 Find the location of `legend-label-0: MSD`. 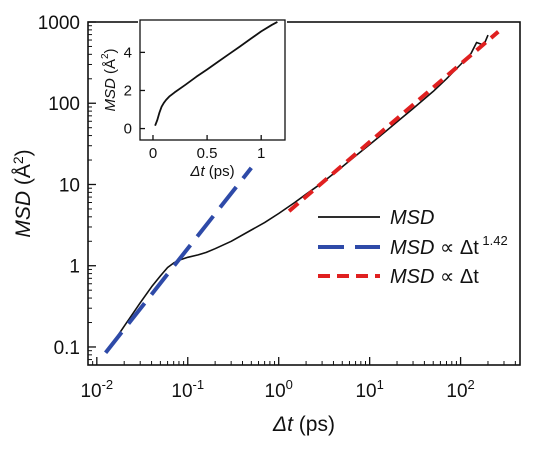

legend-label-0: MSD is located at coordinates (412, 218).